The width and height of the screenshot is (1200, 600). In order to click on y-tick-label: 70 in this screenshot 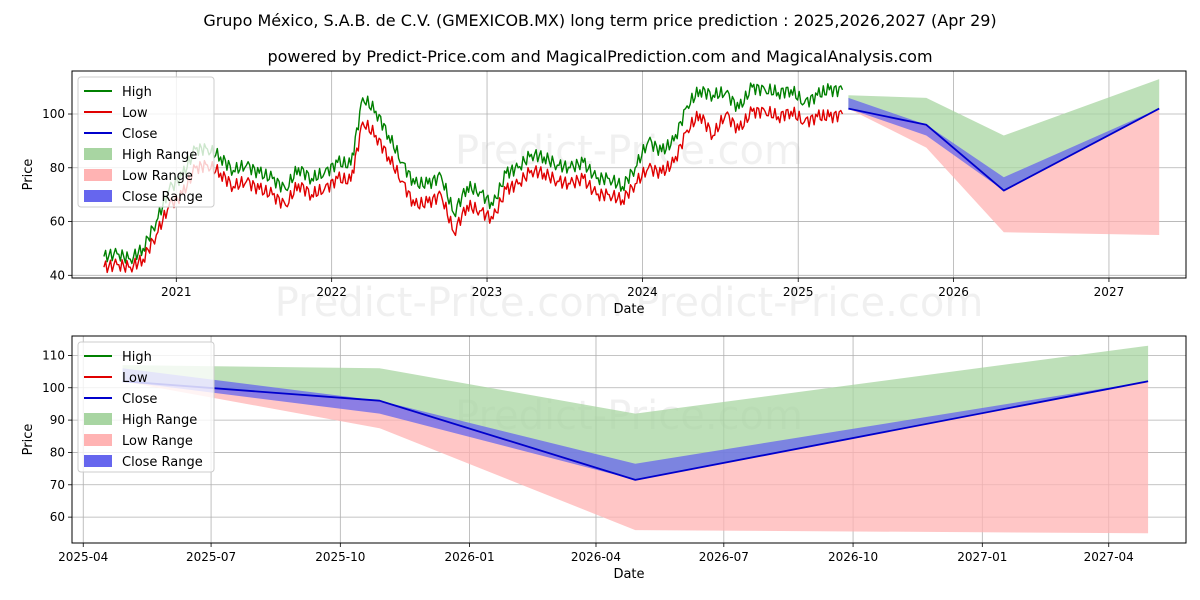, I will do `click(57, 485)`.